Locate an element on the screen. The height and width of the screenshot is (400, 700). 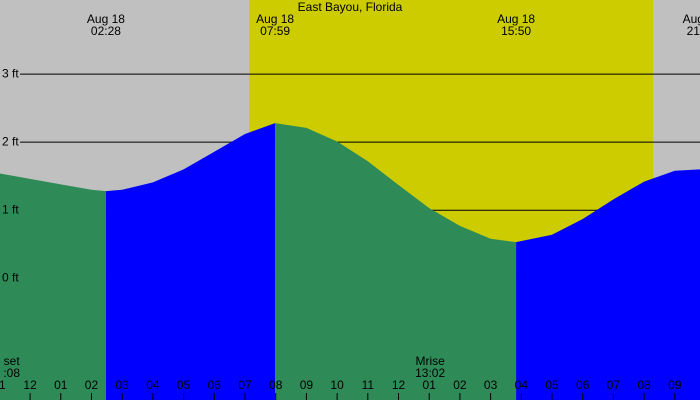
event-time: 15:50 is located at coordinates (516, 31).